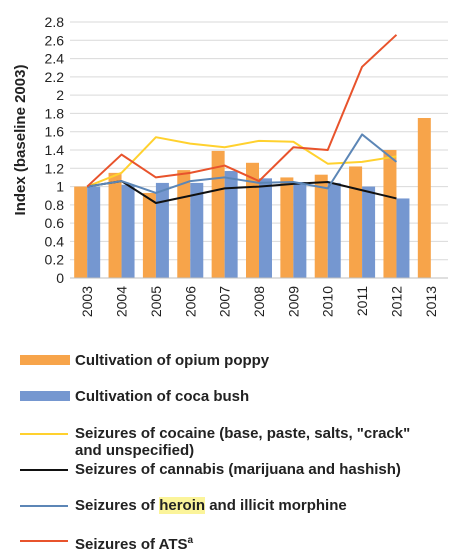 The image size is (454, 553). What do you see at coordinates (55, 241) in the screenshot?
I see `y-tick-label: 0.4` at bounding box center [55, 241].